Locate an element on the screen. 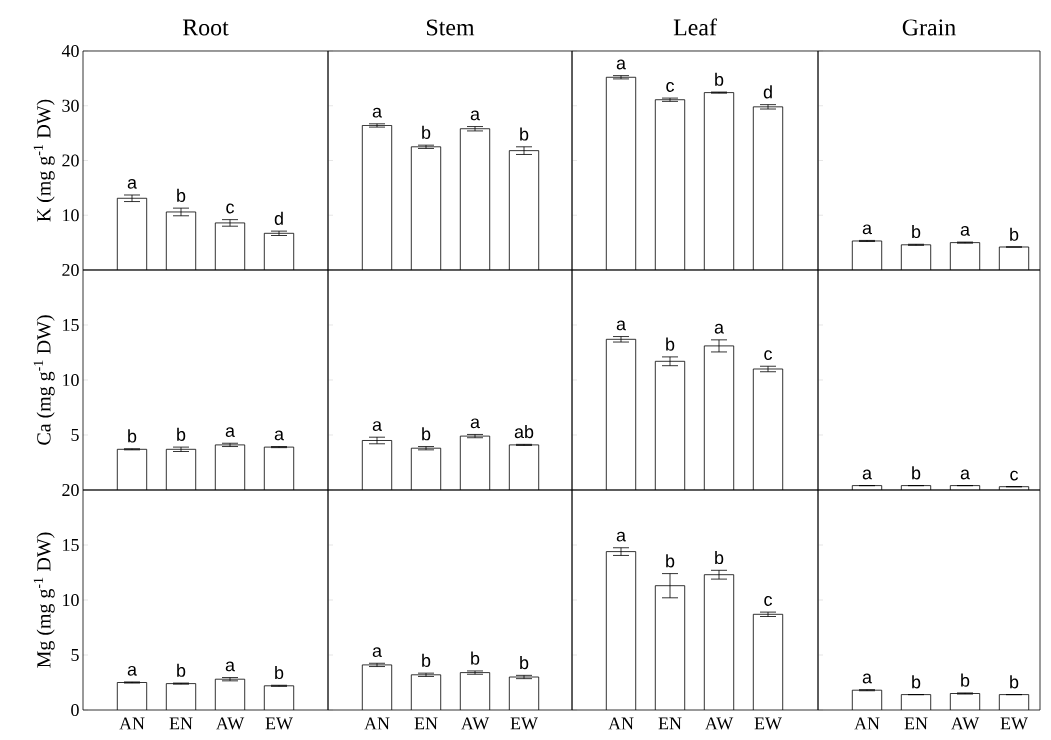  y-axis-title: K (mg g$^{-1}$ DW) is located at coordinates (44, 160).